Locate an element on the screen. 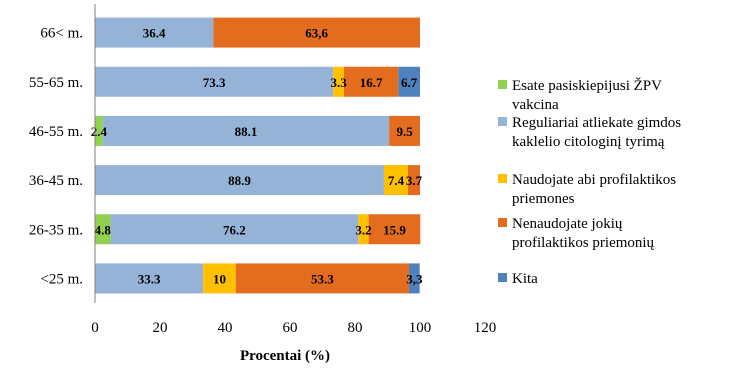 The height and width of the screenshot is (370, 745). segment-data-label: 2.4 is located at coordinates (99, 131).